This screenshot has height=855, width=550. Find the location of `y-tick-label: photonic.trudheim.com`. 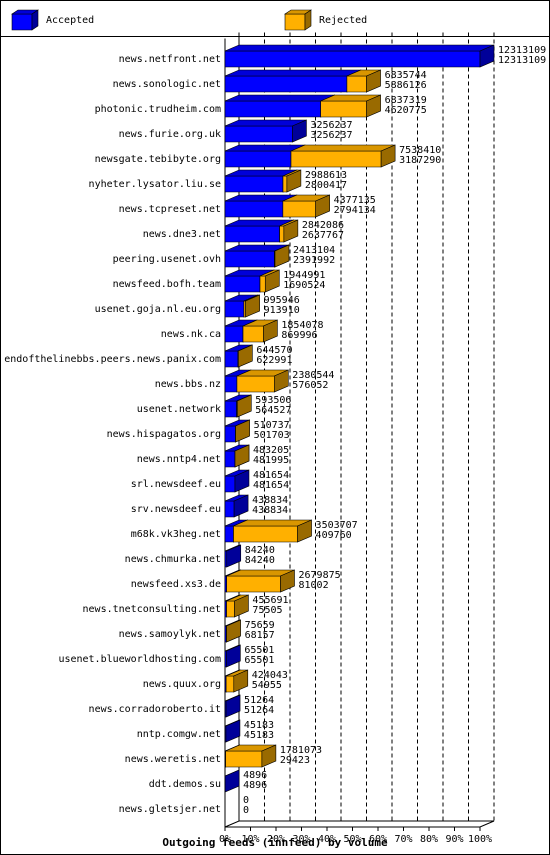

y-tick-label: photonic.trudheim.com is located at coordinates (158, 109).